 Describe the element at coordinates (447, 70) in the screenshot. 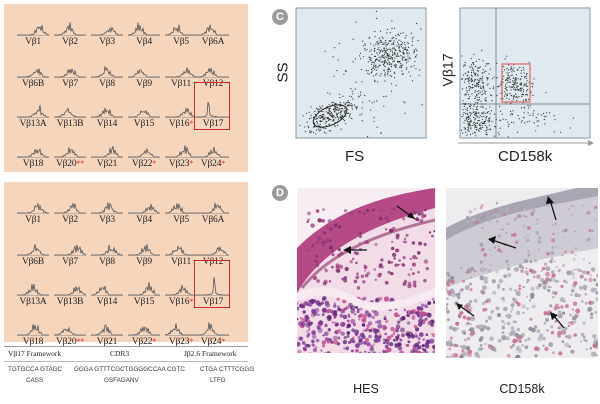

I see `facs-right-ylabel: Vβ17` at that location.